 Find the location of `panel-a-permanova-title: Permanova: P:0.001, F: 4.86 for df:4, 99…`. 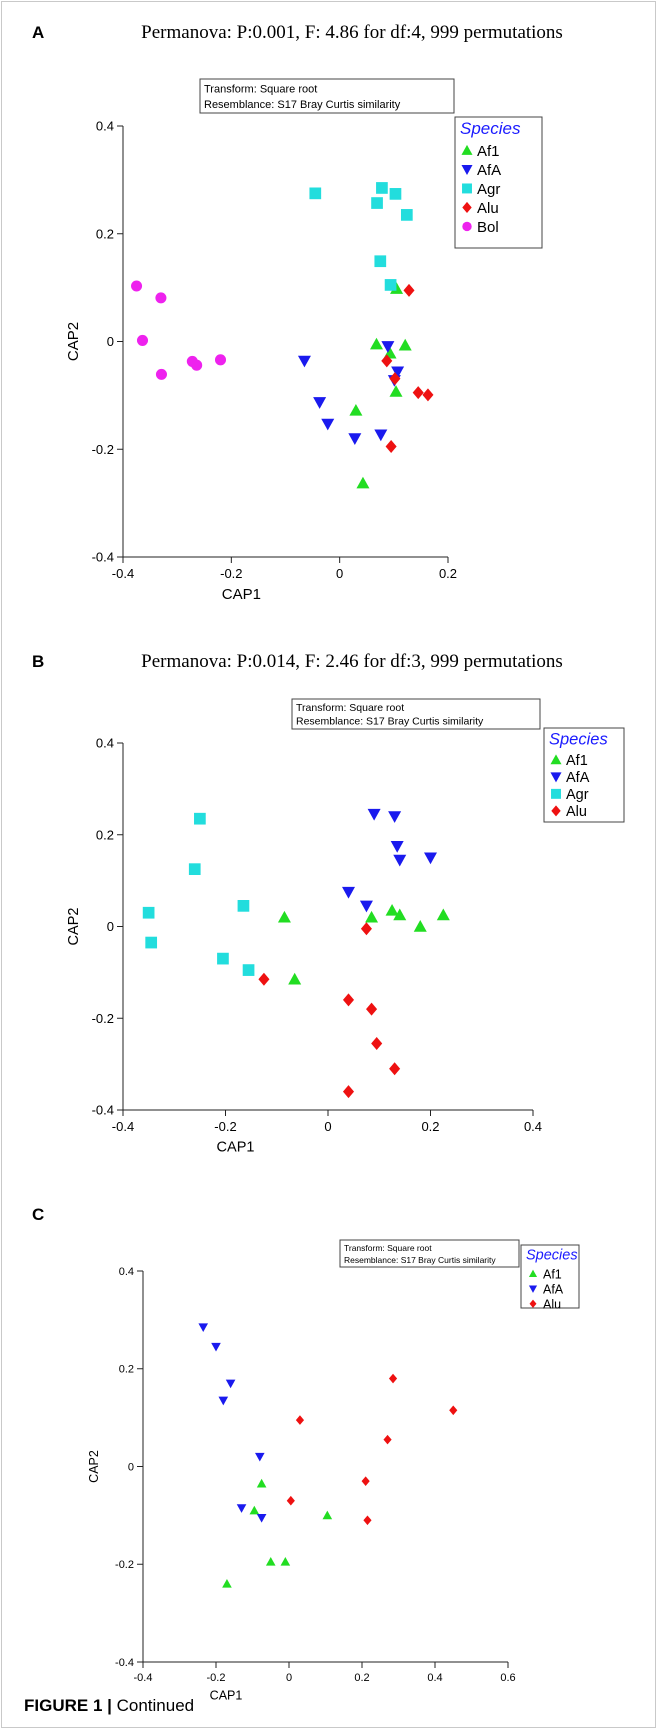

panel-a-permanova-title: Permanova: P:0.001, F: 4.86 for df:4, 99… is located at coordinates (352, 32).